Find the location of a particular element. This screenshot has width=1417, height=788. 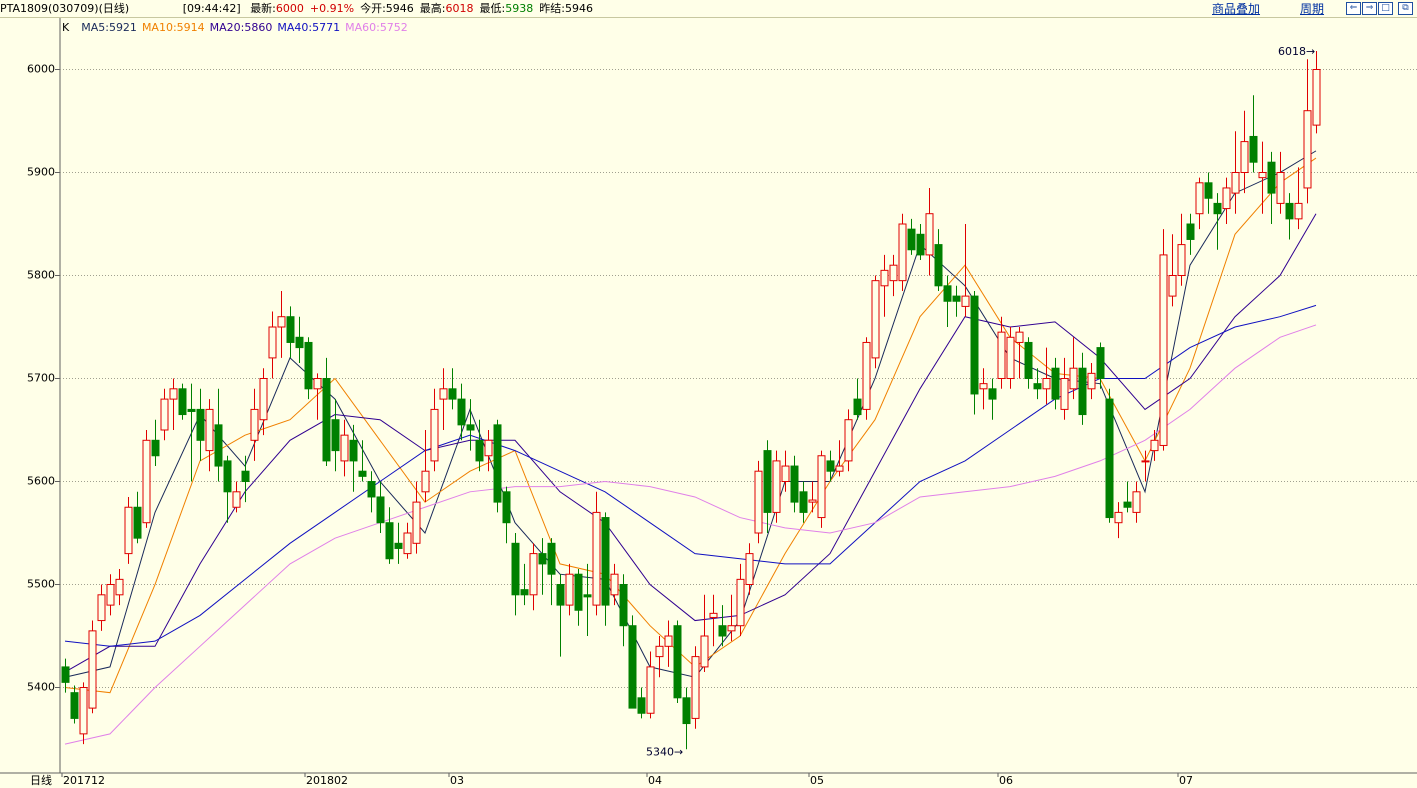

restore-icon: ⧉ is located at coordinates (1405, 8).